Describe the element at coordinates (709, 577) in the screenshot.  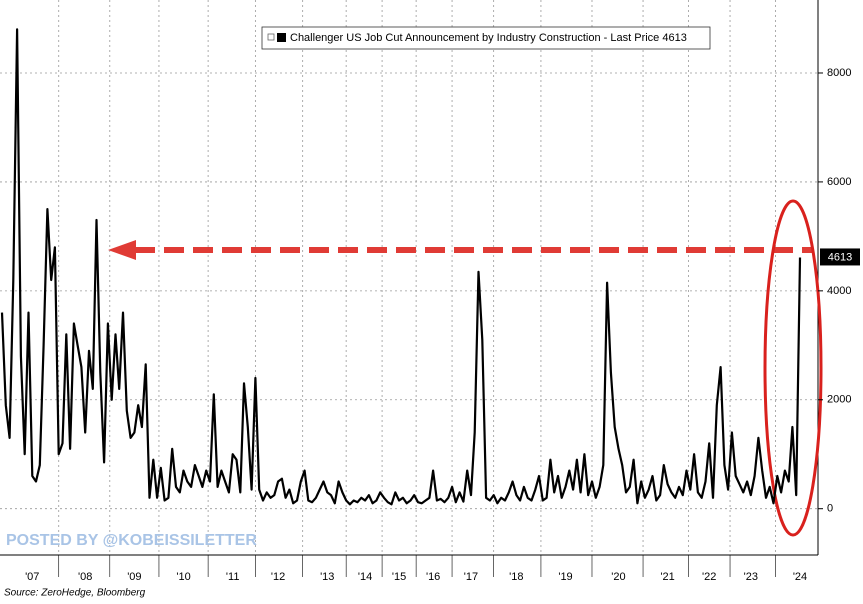
I see `x-tick-label: '22` at that location.